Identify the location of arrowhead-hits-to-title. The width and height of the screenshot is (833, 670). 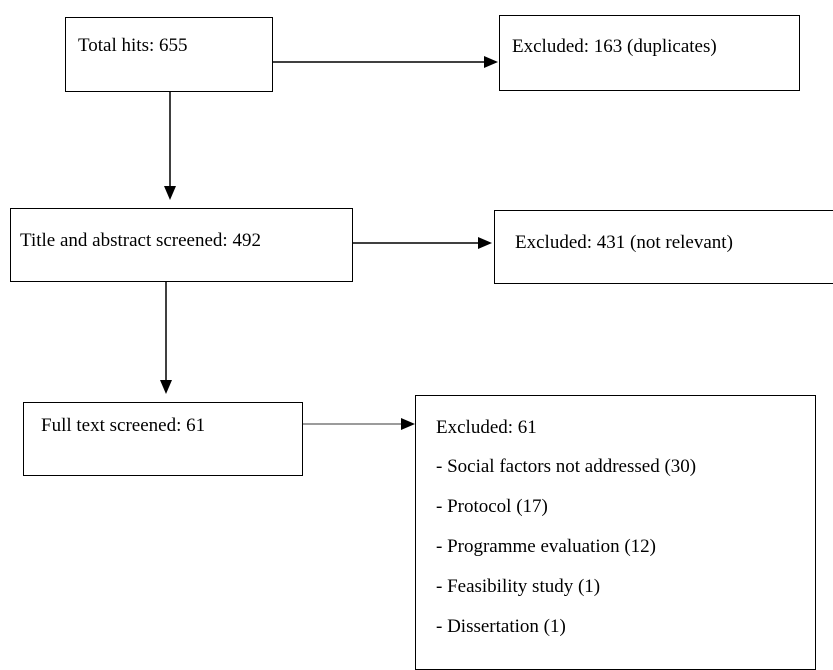
(170, 193).